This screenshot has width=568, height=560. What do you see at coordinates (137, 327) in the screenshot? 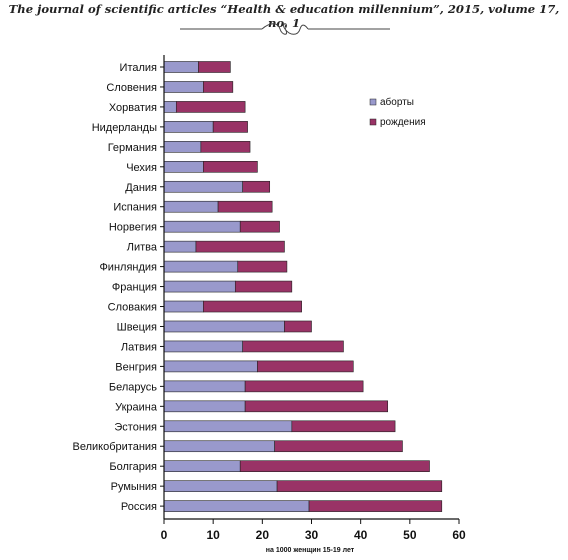
I see `category-label: Швеция` at bounding box center [137, 327].